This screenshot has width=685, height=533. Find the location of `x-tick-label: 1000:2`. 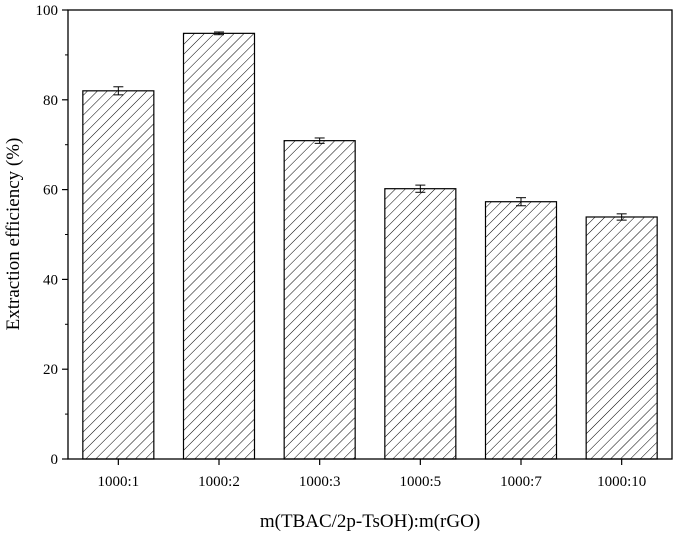

x-tick-label: 1000:2 is located at coordinates (219, 482).